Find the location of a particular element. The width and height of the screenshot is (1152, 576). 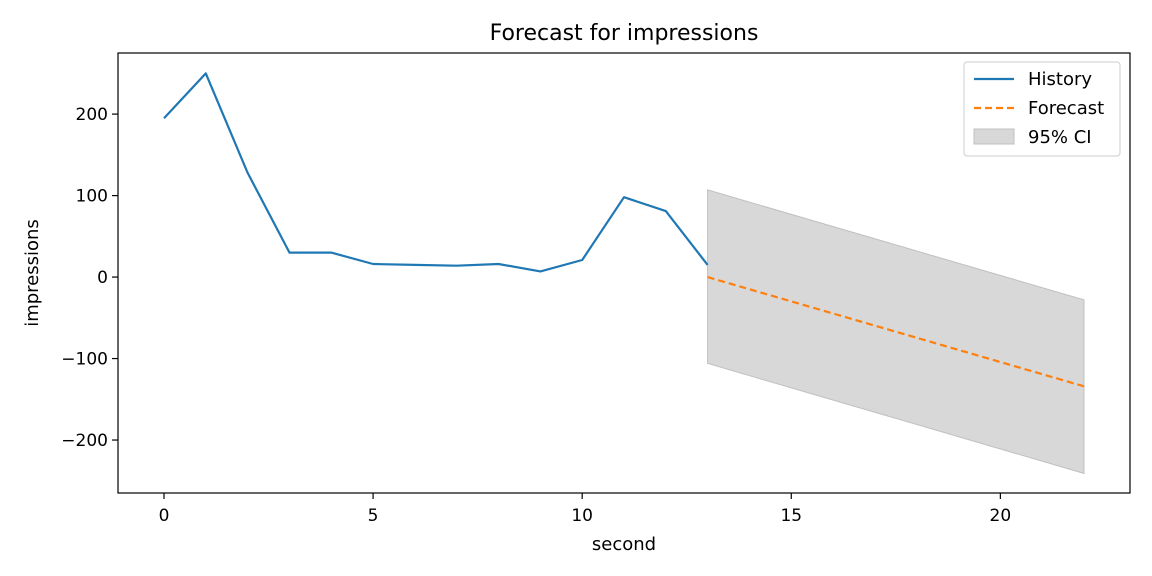

x-tick-label: 0 is located at coordinates (164, 516).